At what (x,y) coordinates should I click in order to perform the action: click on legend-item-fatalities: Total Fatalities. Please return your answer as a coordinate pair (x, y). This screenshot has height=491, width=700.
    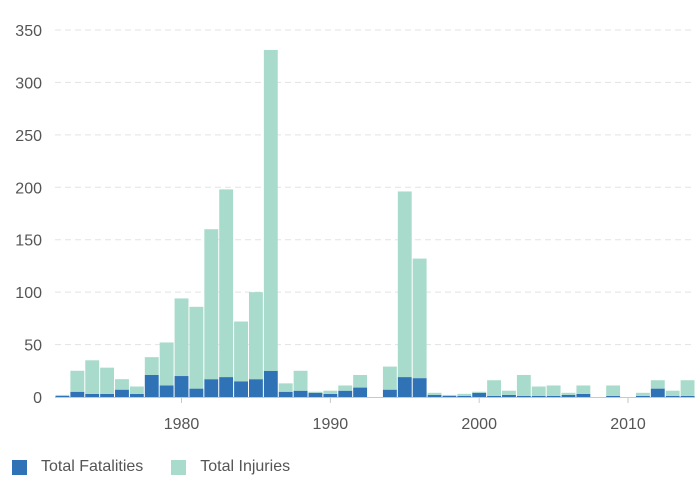
    Looking at the image, I should click on (77, 467).